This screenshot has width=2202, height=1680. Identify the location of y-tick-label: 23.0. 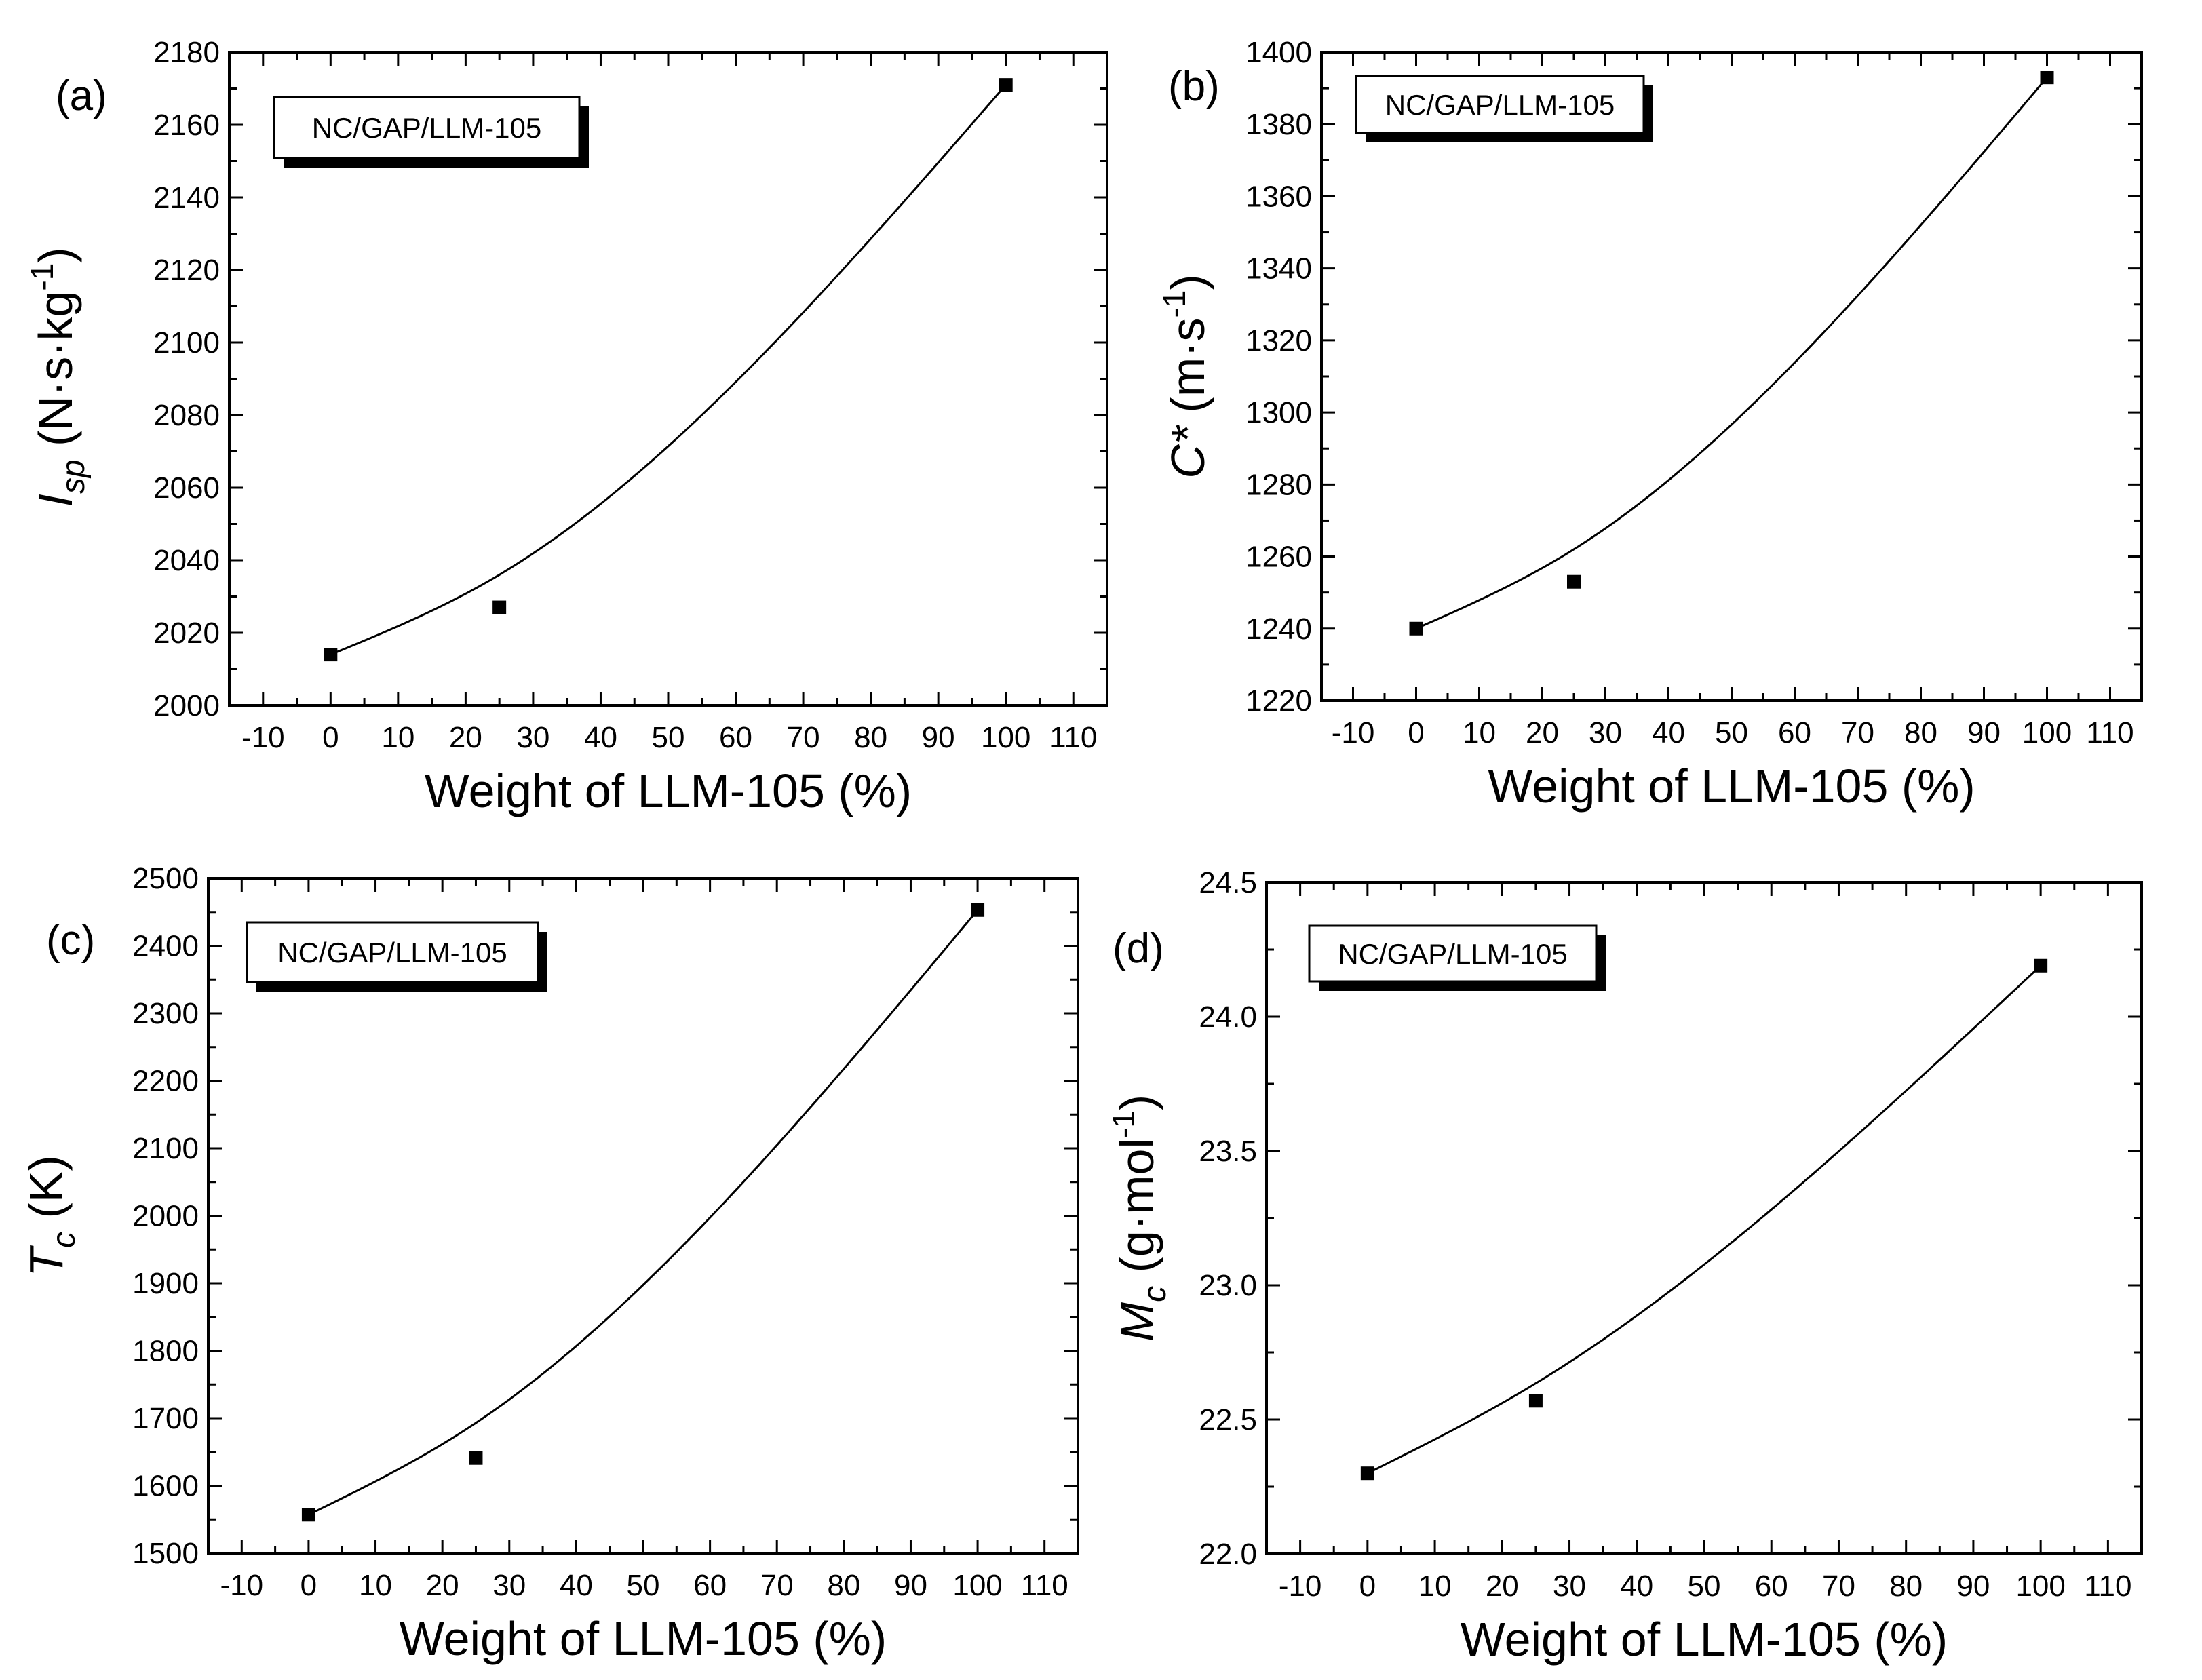
(1228, 1286).